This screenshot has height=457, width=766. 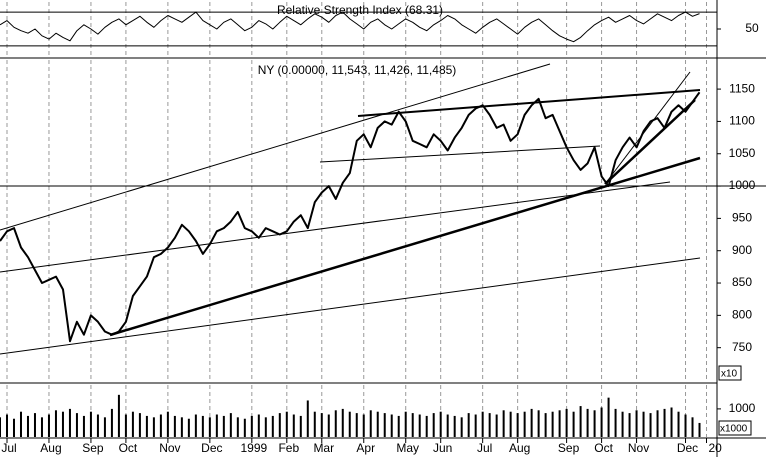 What do you see at coordinates (211, 448) in the screenshot?
I see `x-tick-label: Dec` at bounding box center [211, 448].